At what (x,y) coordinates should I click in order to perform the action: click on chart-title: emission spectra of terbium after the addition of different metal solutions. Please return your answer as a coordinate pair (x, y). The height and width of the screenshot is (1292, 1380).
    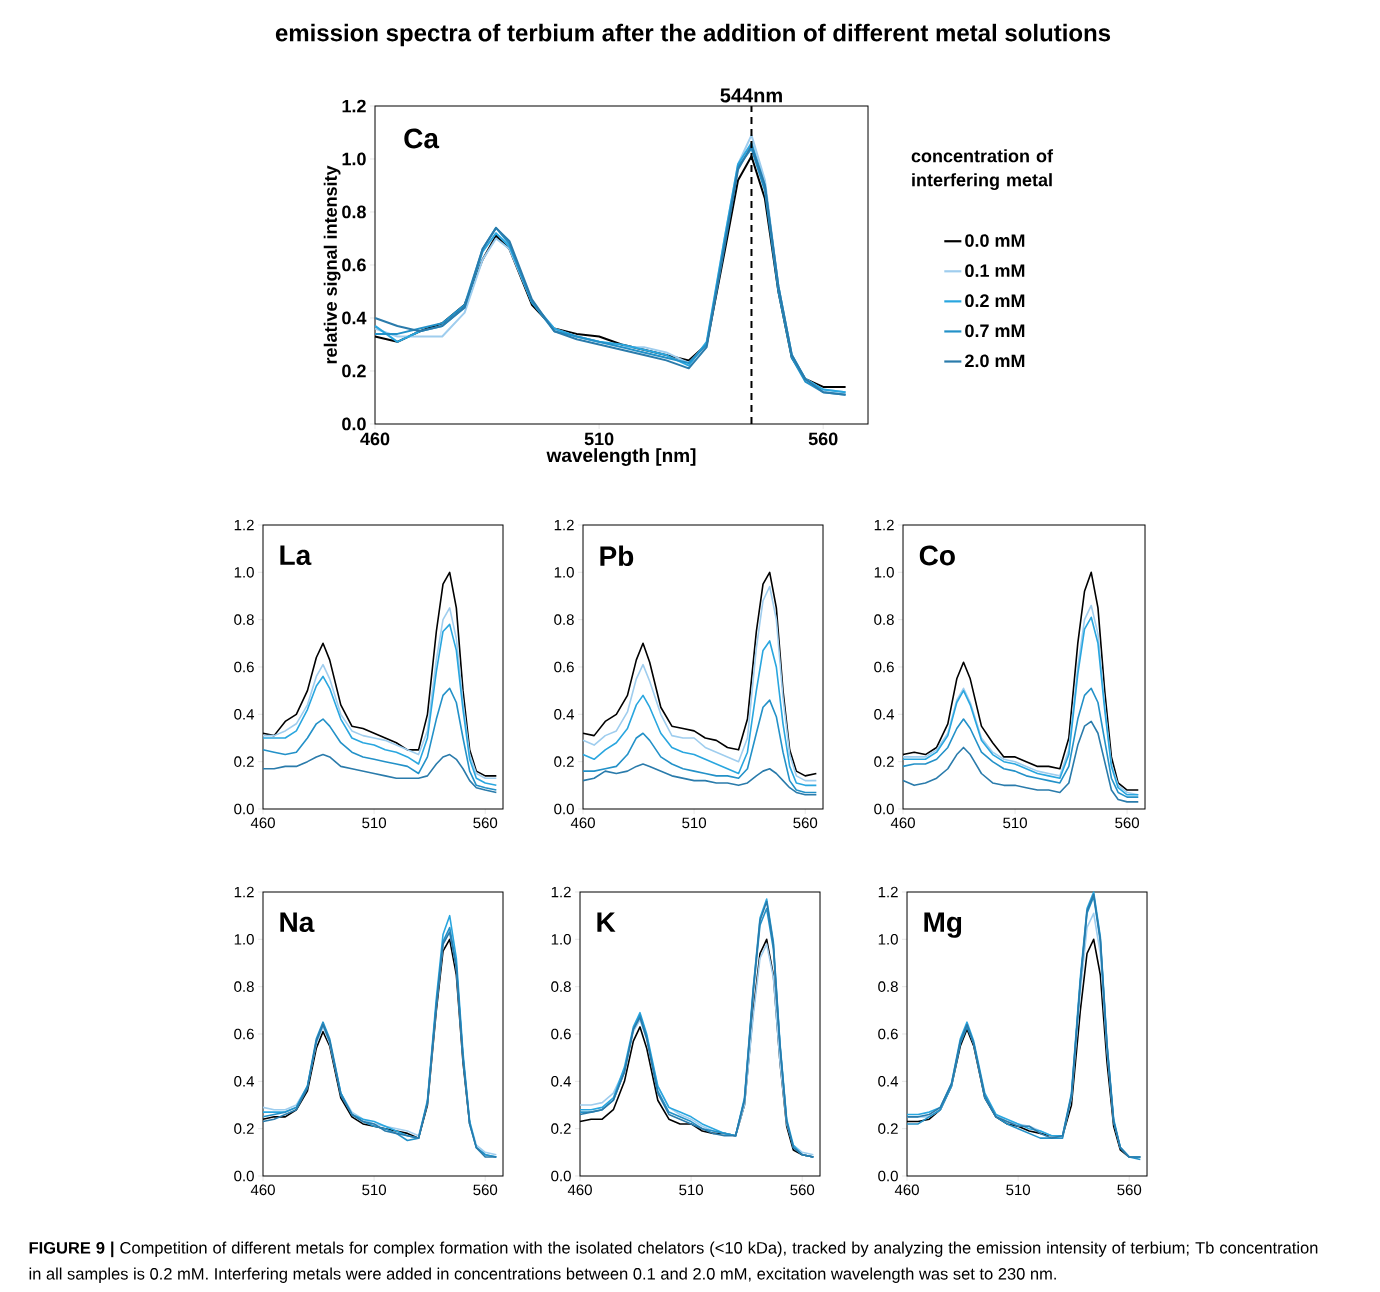
    Looking at the image, I should click on (693, 35).